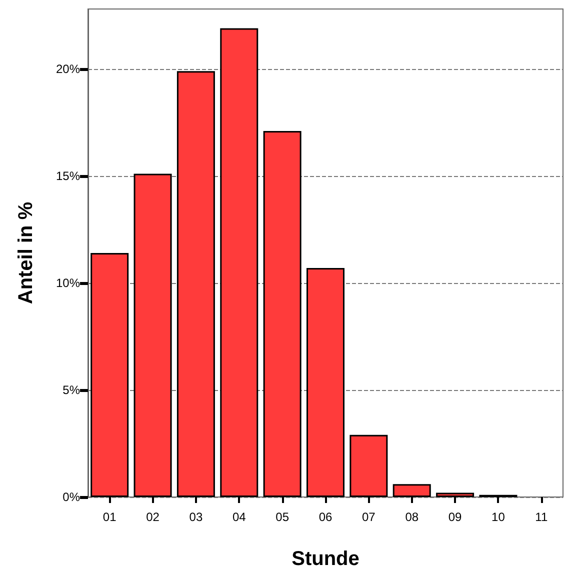  I want to click on x-tick-label: 03, so click(196, 517).